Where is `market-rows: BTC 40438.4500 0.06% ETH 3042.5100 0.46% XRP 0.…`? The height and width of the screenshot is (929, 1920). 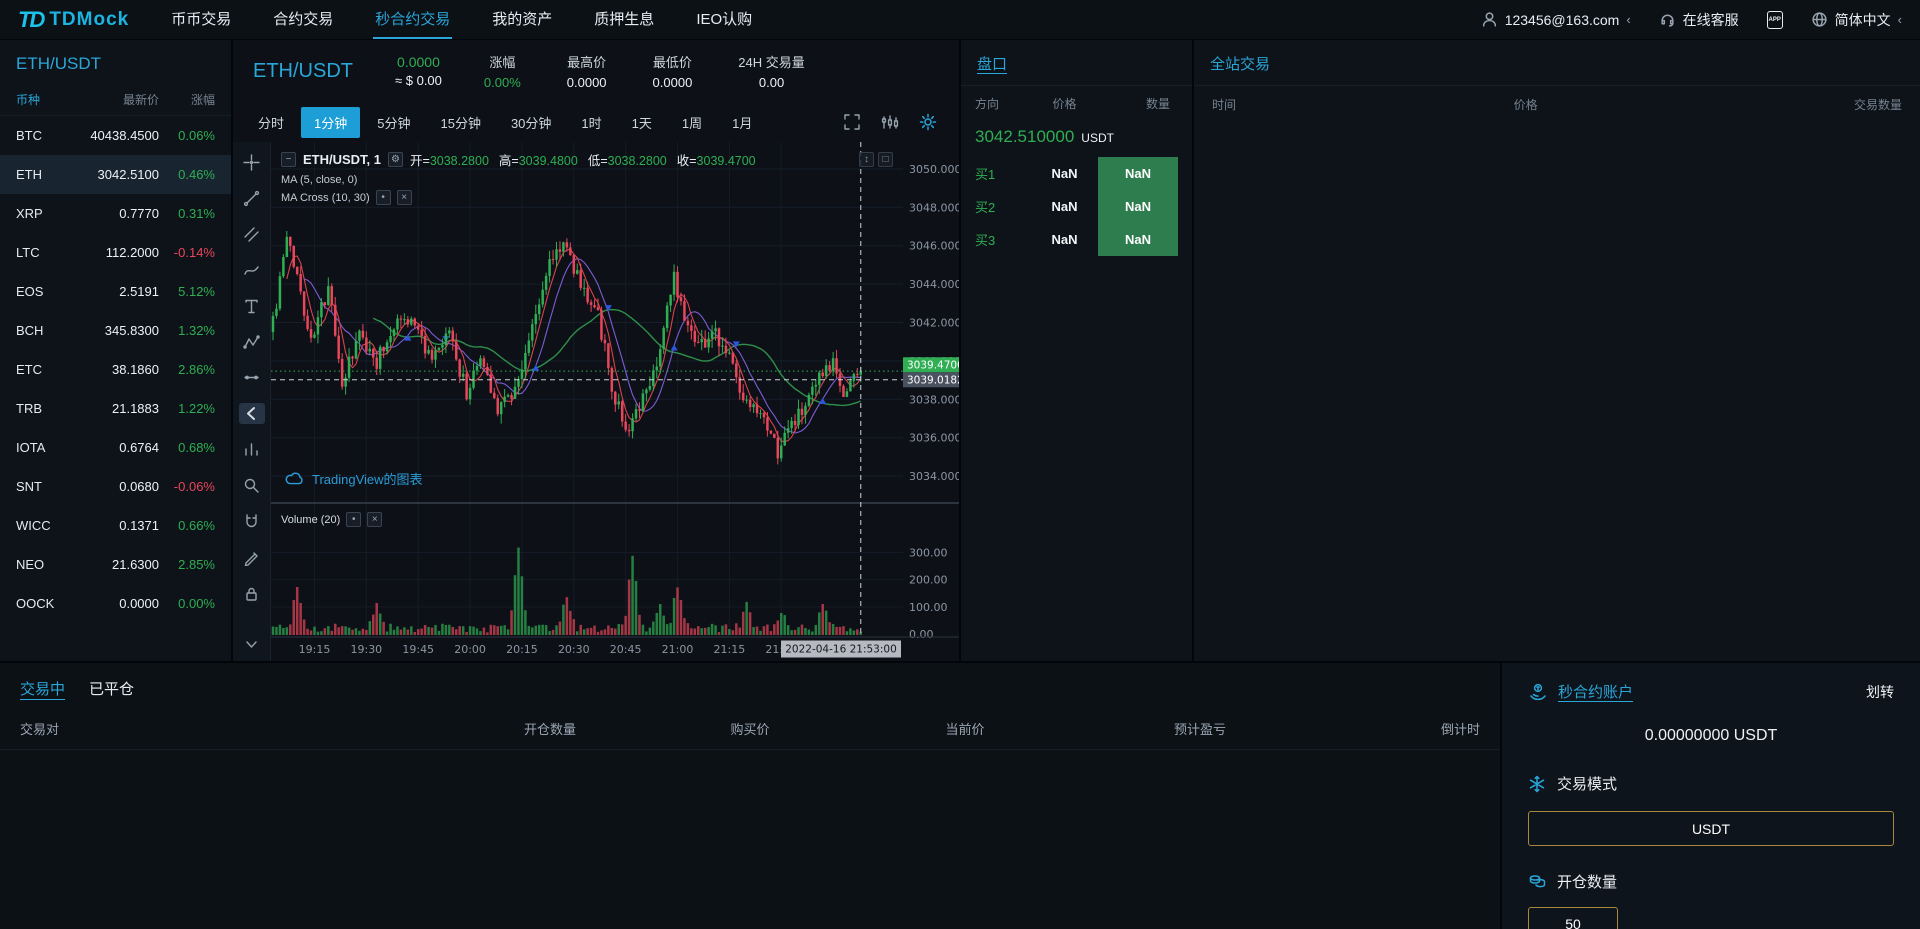
market-rows: BTC 40438.4500 0.06% ETH 3042.5100 0.46% XRP 0.… is located at coordinates (115, 369).